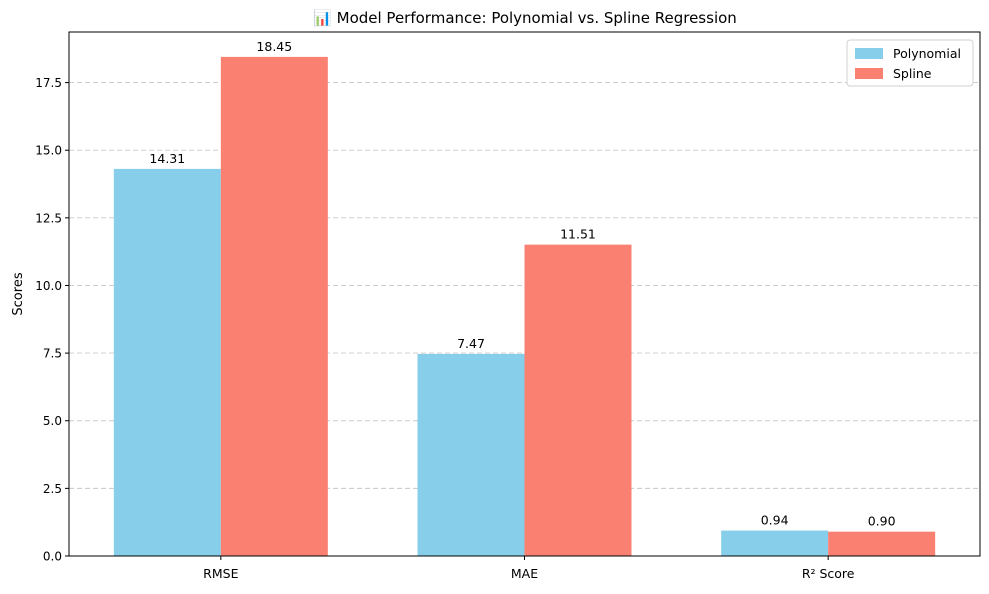  Describe the element at coordinates (775, 520) in the screenshot. I see `data-label: 0.94` at that location.